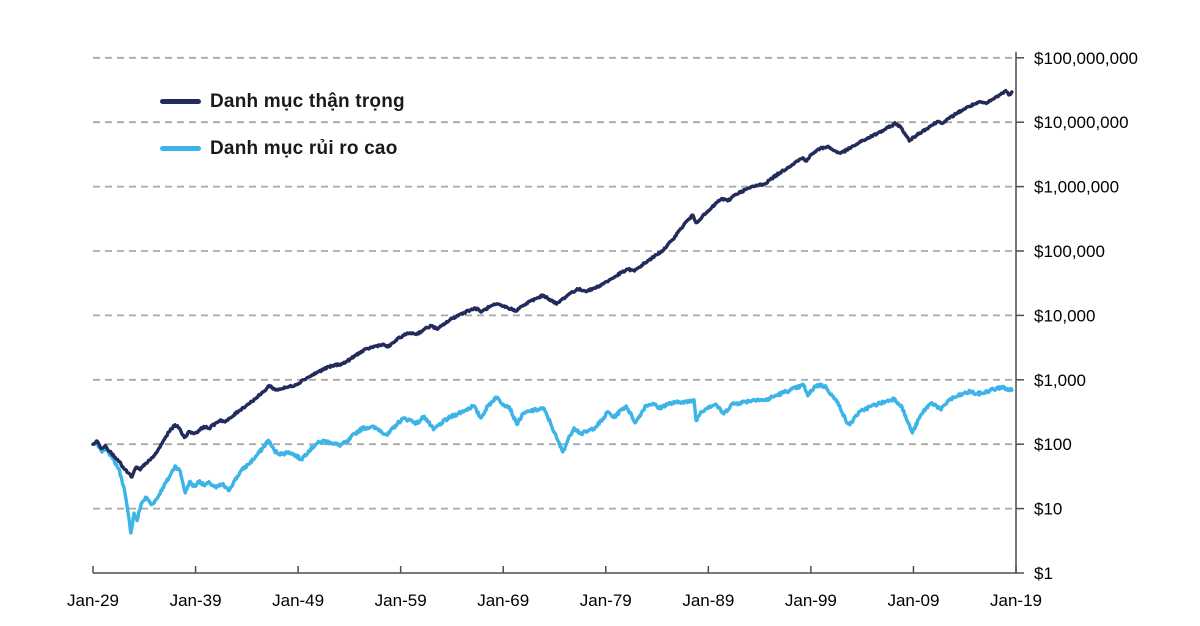  What do you see at coordinates (1043, 573) in the screenshot?
I see `y-tick-label: $1` at bounding box center [1043, 573].